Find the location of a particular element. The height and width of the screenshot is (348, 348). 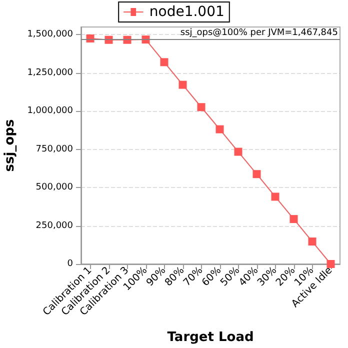

y-tick-label: 0 is located at coordinates (70, 264).